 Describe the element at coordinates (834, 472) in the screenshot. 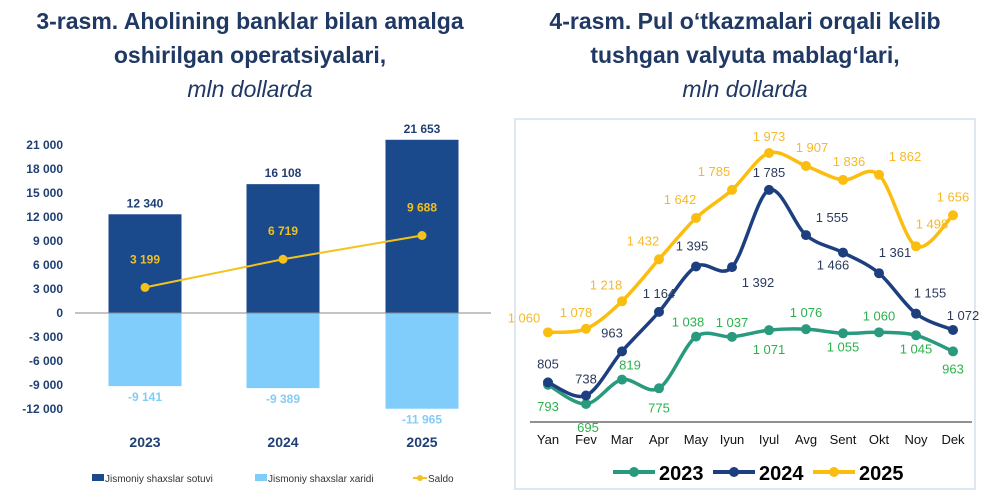

I see `legend-marker-2025` at that location.